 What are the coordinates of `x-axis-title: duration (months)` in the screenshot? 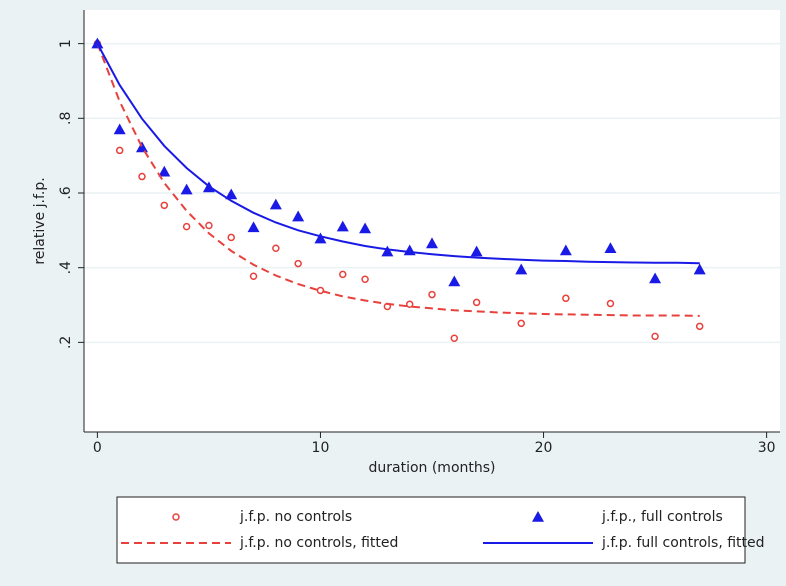 It's located at (431, 468).